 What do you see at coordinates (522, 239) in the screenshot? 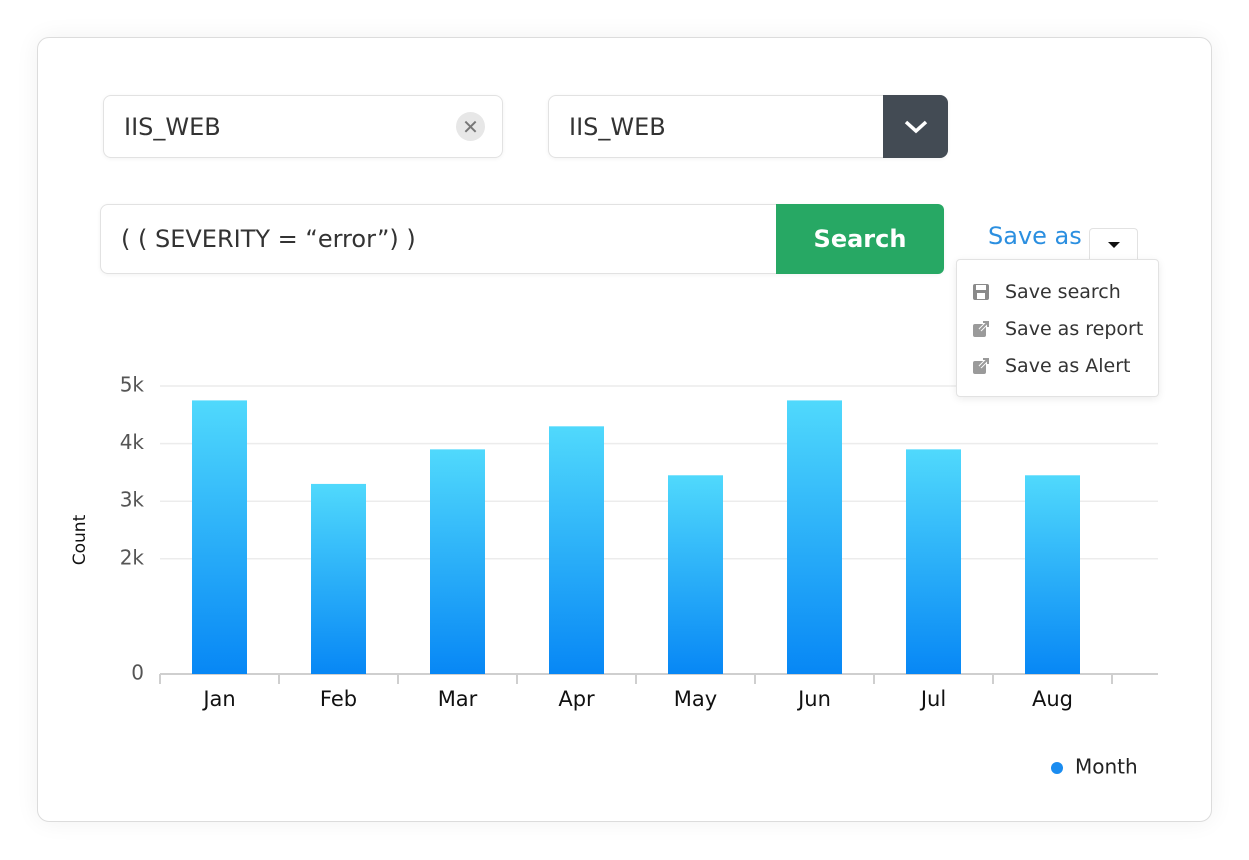
I see `query-input: ( ( SEVERITY = “error”) ) Search` at bounding box center [522, 239].